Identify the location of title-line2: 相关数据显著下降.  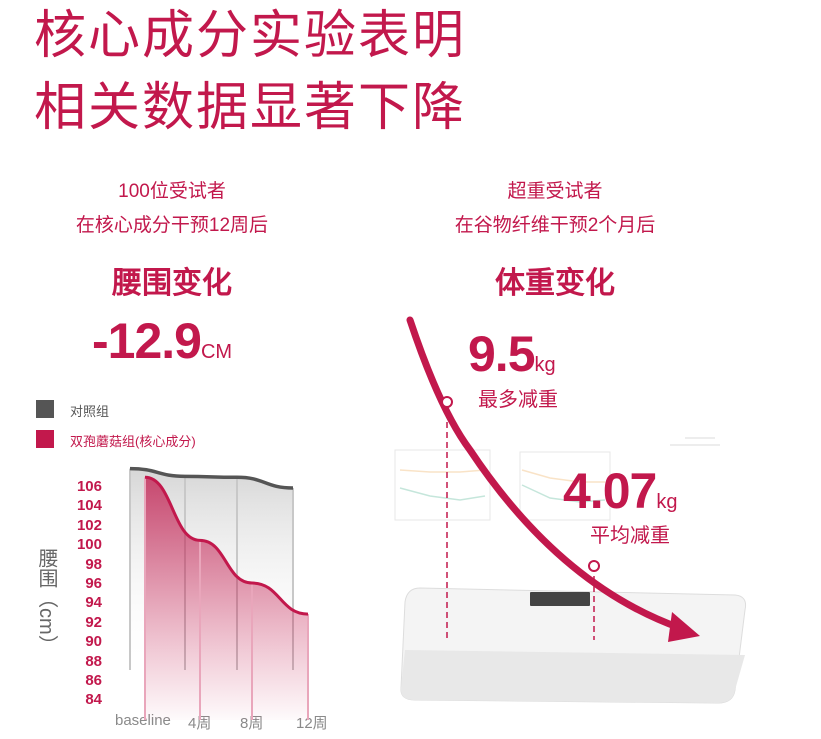
(250, 108).